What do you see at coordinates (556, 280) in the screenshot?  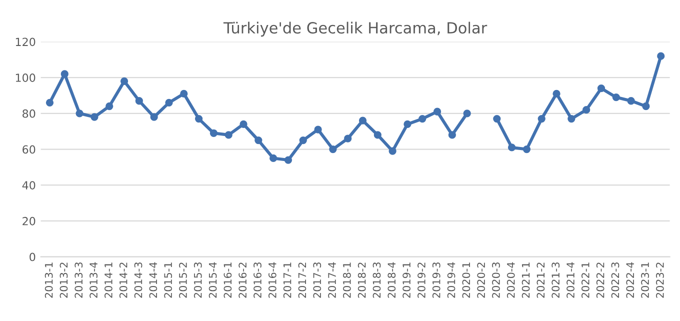 I see `x-tick-label: 2021-3` at bounding box center [556, 280].